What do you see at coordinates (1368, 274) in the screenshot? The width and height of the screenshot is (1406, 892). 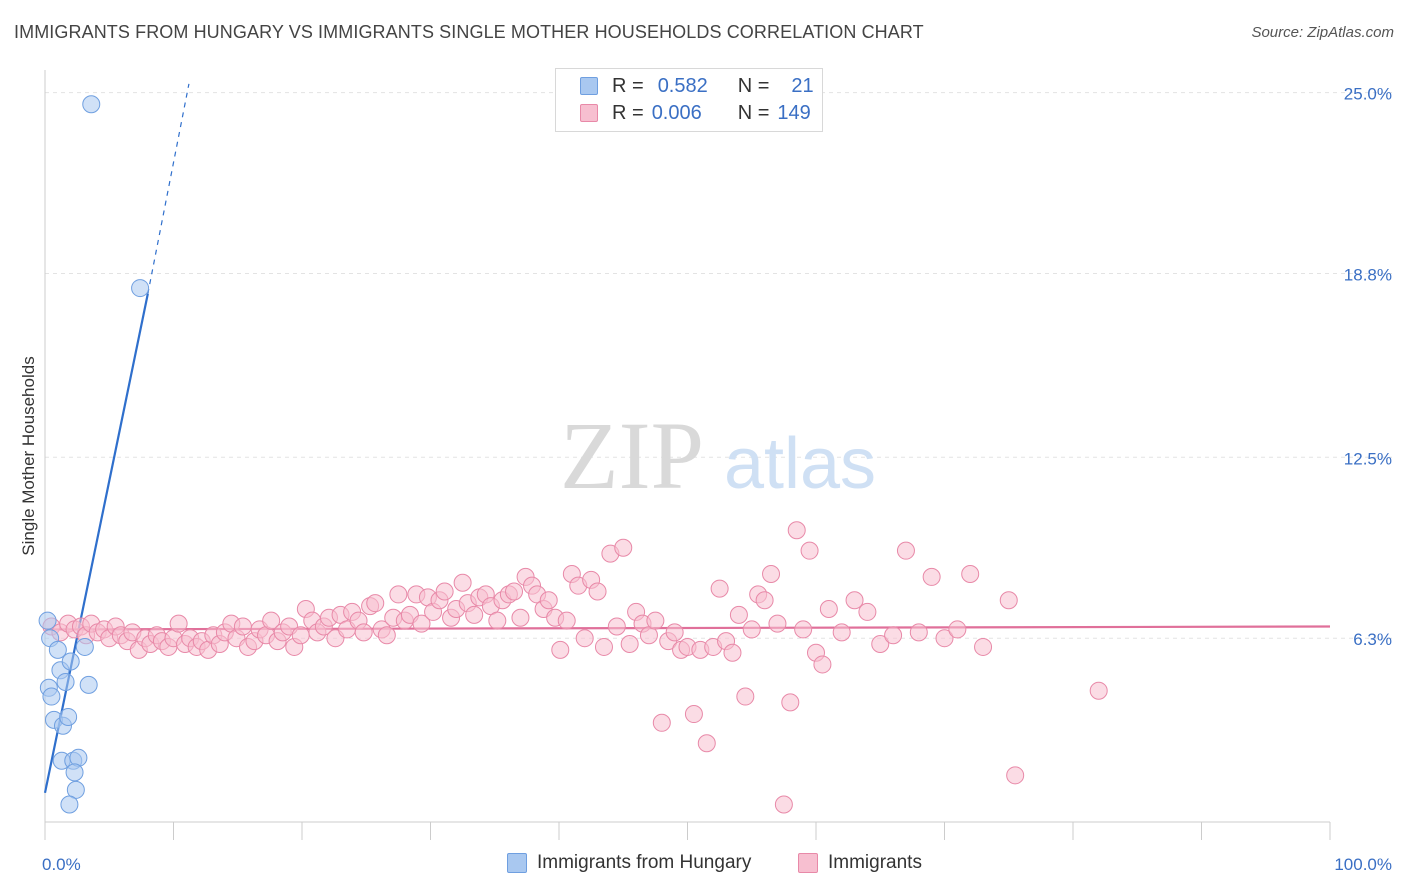 I see `y-tick-label: 18.8%` at bounding box center [1368, 274].